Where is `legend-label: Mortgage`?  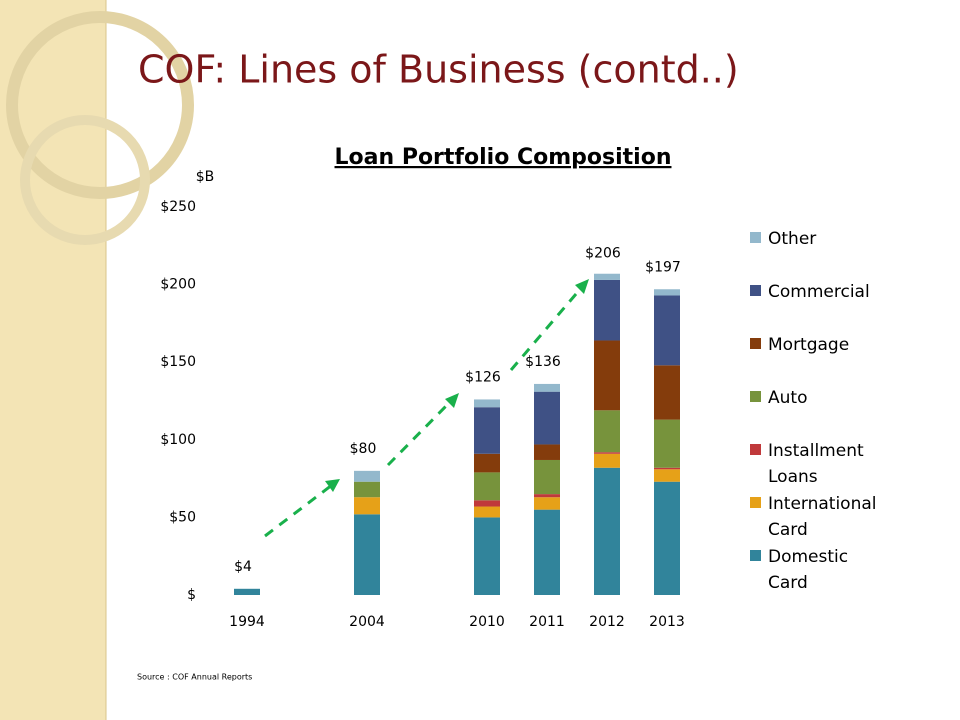 legend-label: Mortgage is located at coordinates (809, 345).